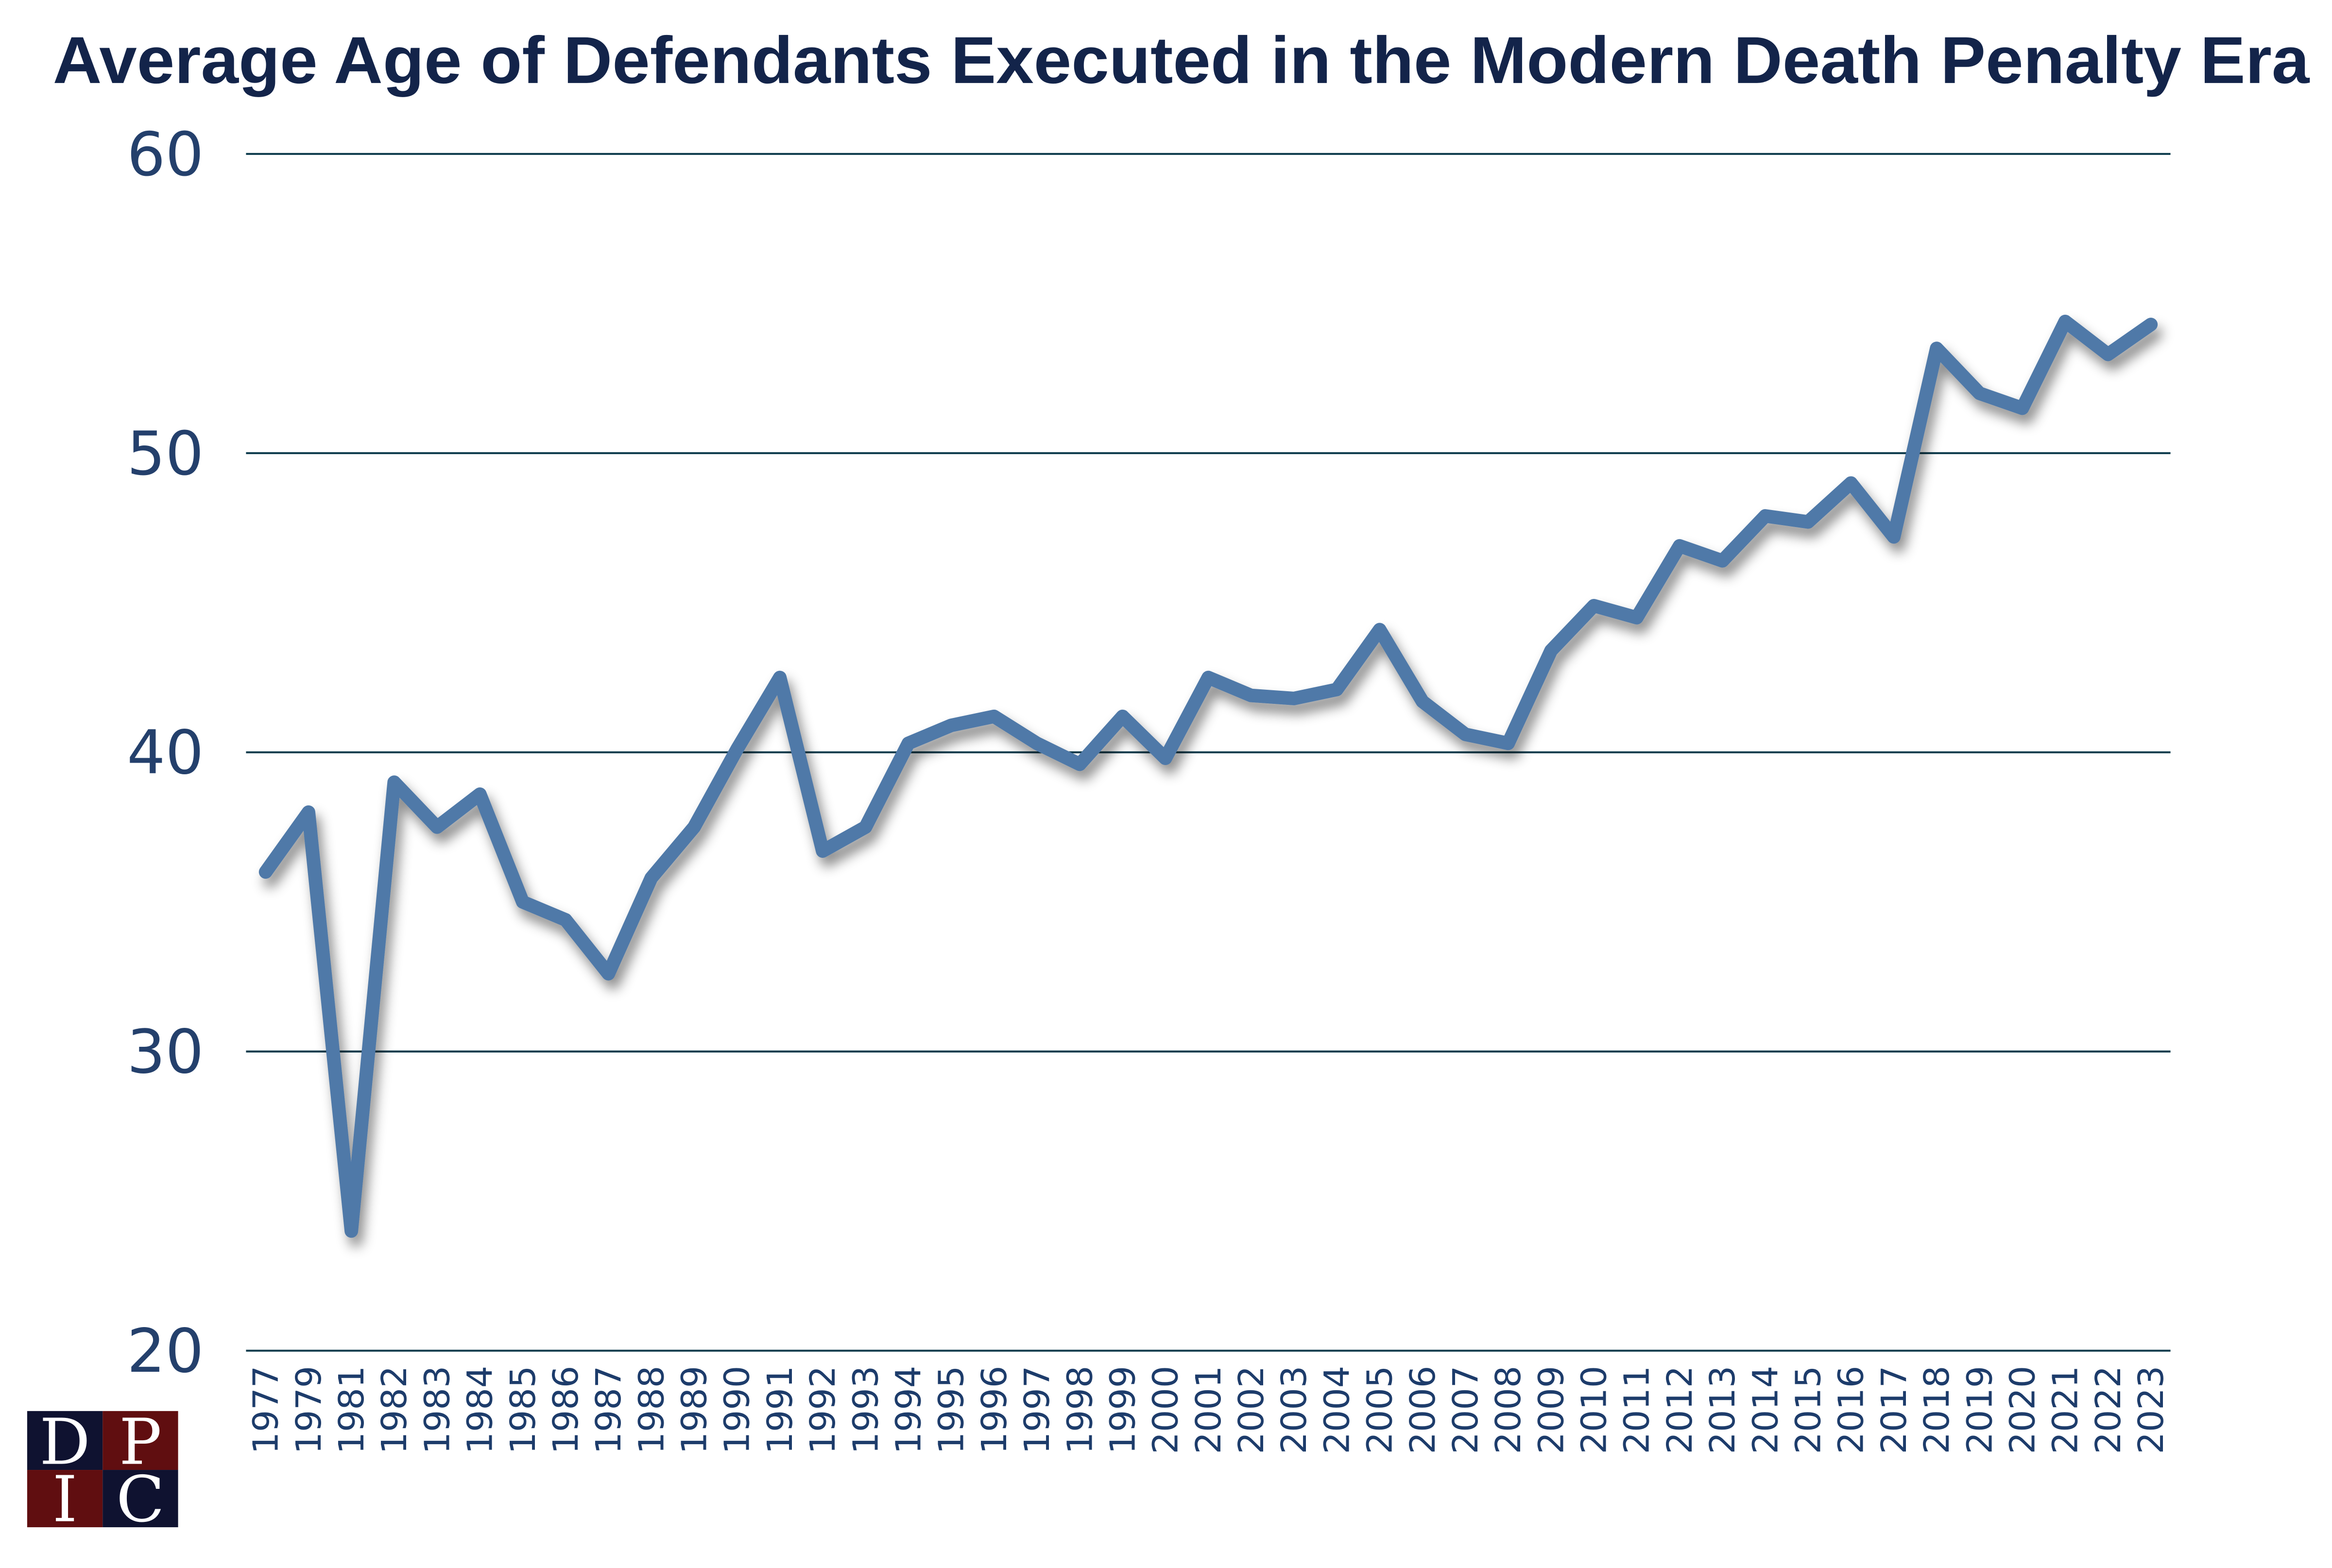 Image resolution: width=2332 pixels, height=1568 pixels. What do you see at coordinates (1508, 1410) in the screenshot?
I see `x-tick-label: 2008` at bounding box center [1508, 1410].